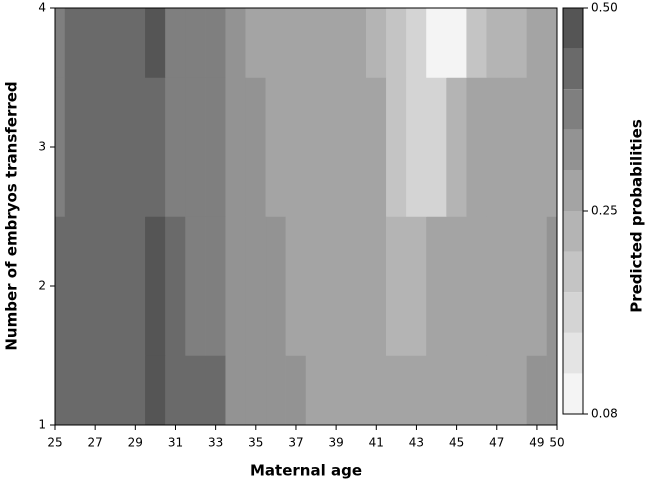  Describe the element at coordinates (604, 211) in the screenshot. I see `colorbar-tick-label: 0.25` at that location.